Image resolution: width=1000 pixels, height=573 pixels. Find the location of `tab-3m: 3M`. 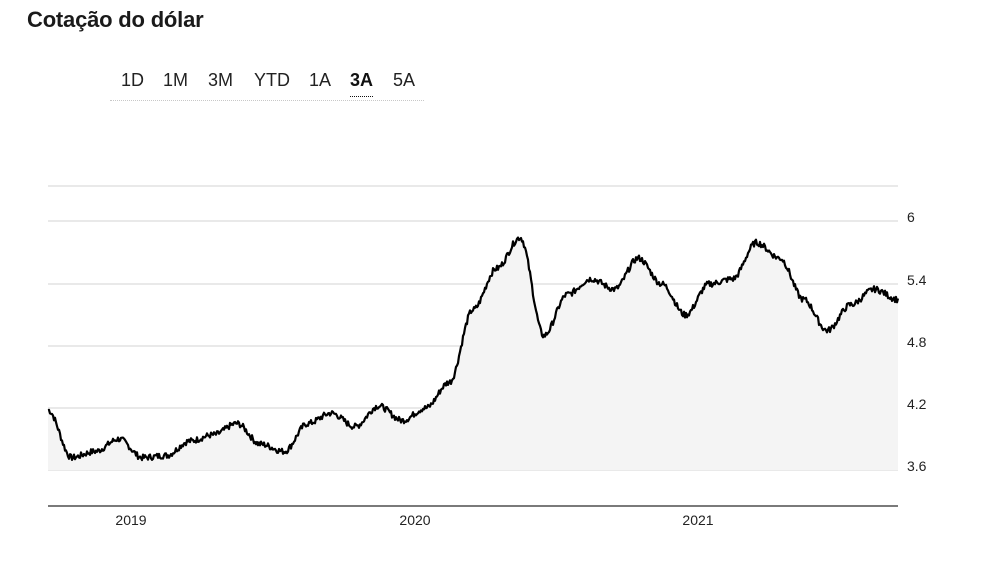

tab-3m: 3M is located at coordinates (221, 80).